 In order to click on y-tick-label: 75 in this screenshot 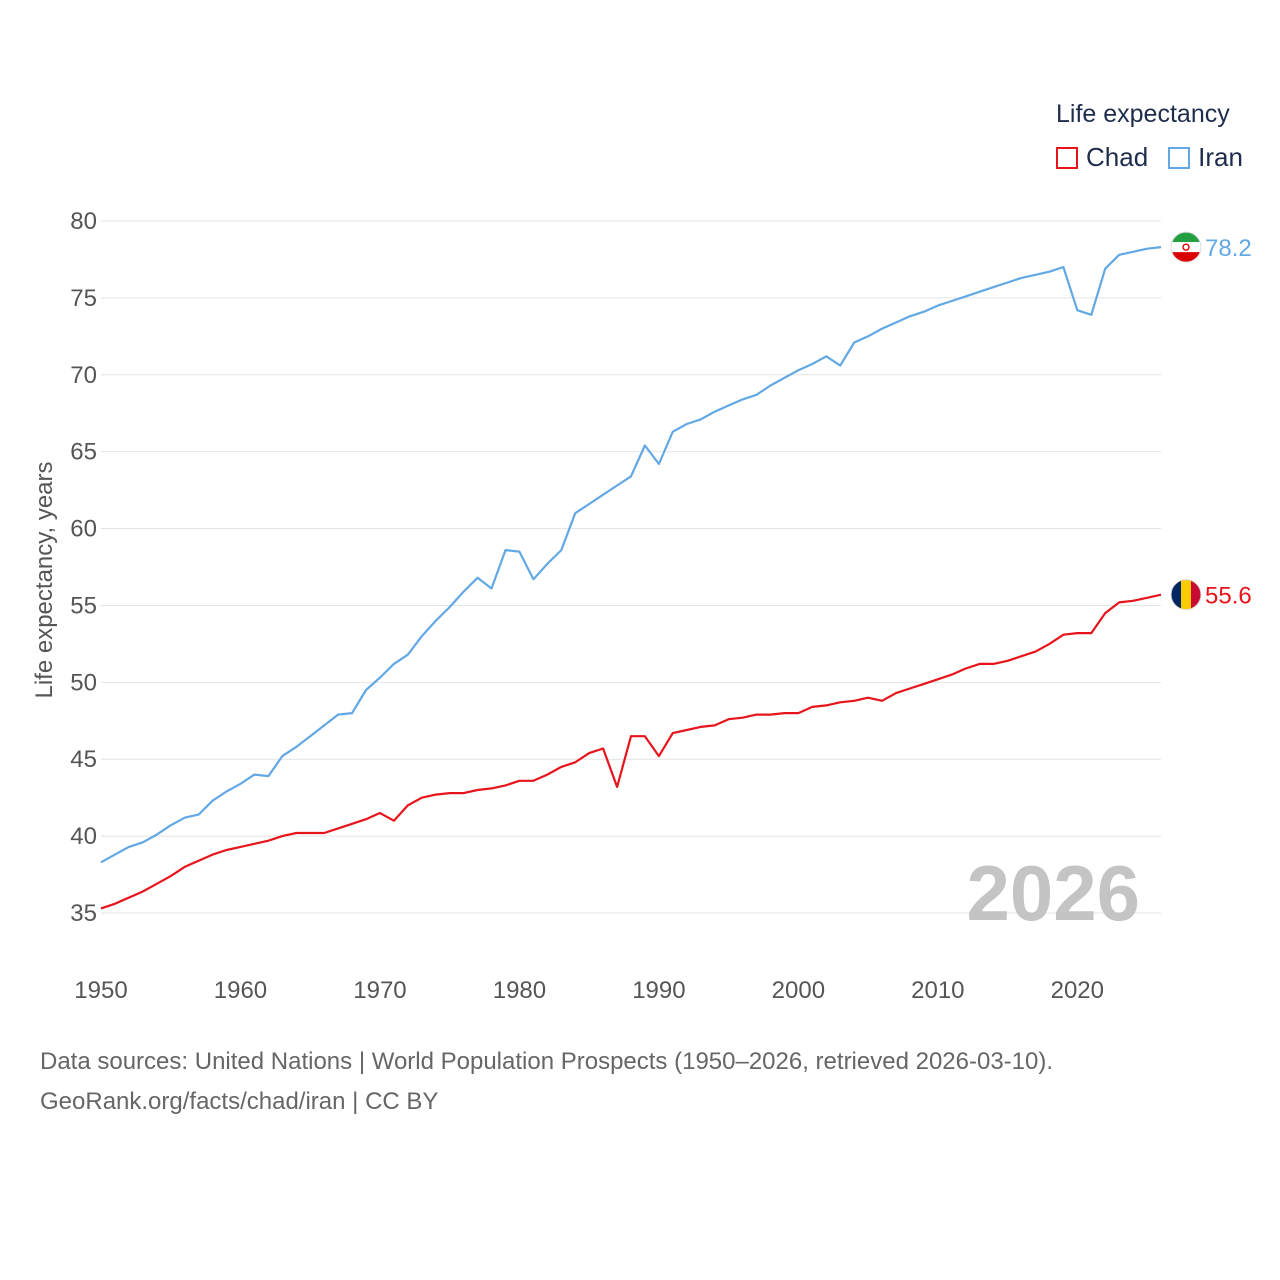, I will do `click(83, 298)`.